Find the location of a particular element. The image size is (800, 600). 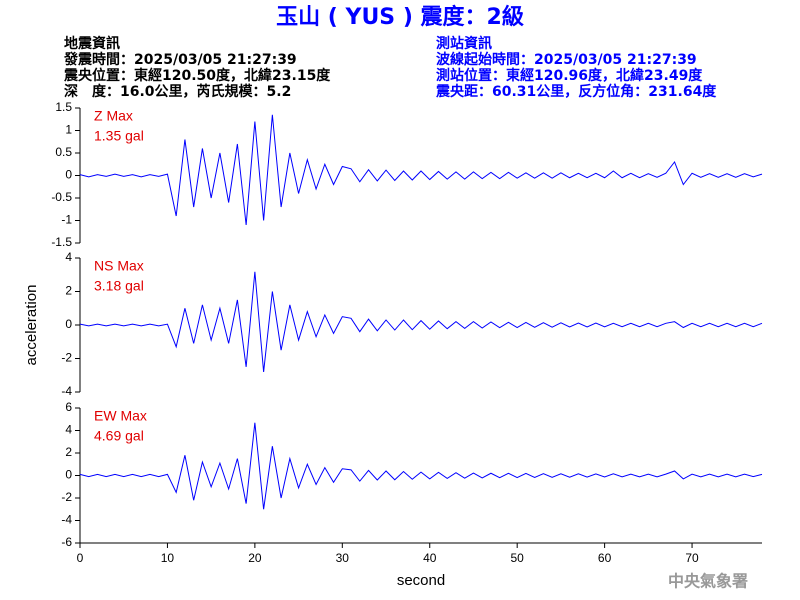

y-tick-label: -1.5 is located at coordinates (61, 242).